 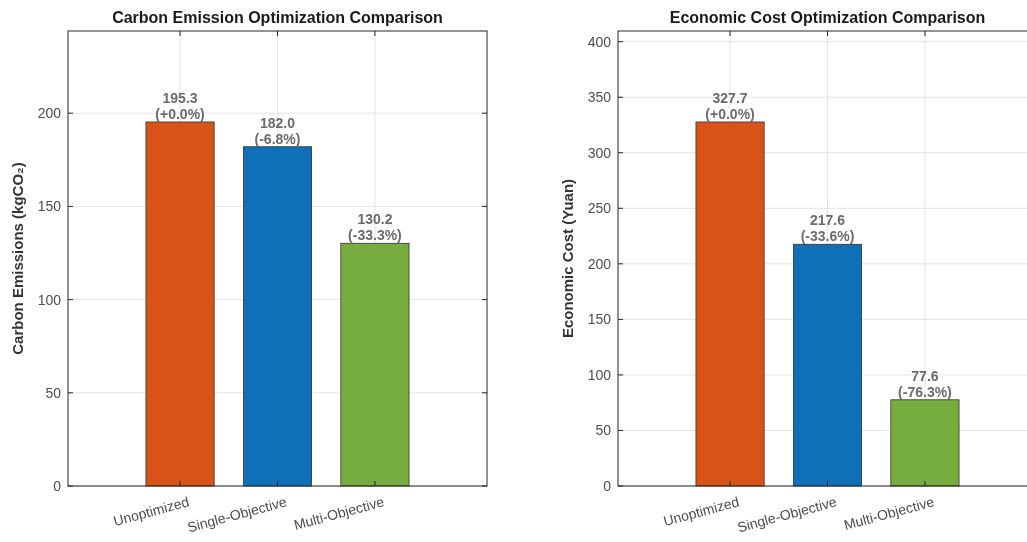 I want to click on y-tick-label: 350, so click(x=599, y=97).